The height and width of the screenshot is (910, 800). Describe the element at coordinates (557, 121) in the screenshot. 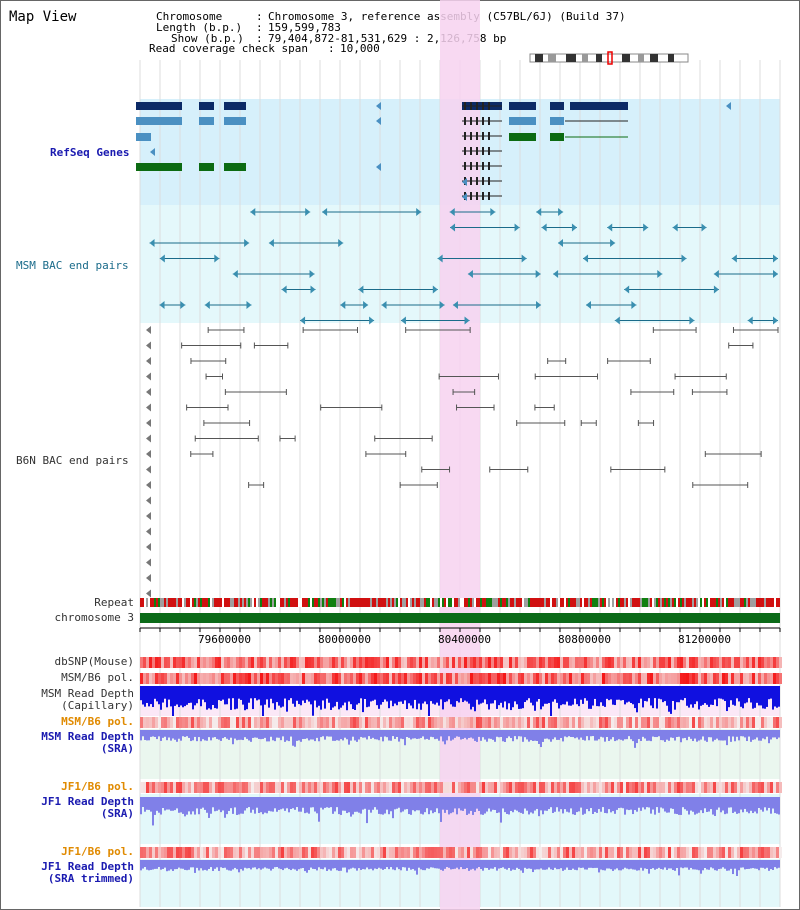

I see `gene-exon` at that location.